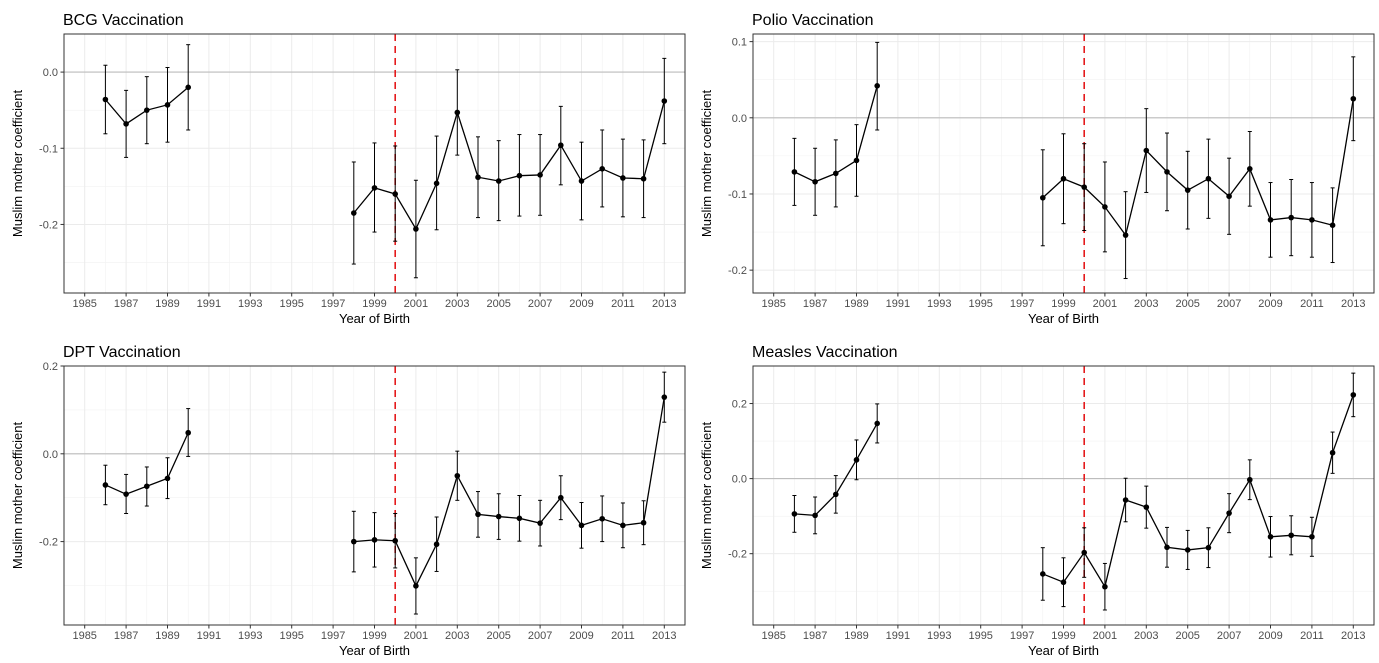 This screenshot has width=1379, height=663. Describe the element at coordinates (498, 304) in the screenshot. I see `x-tick-label: 2005` at that location.